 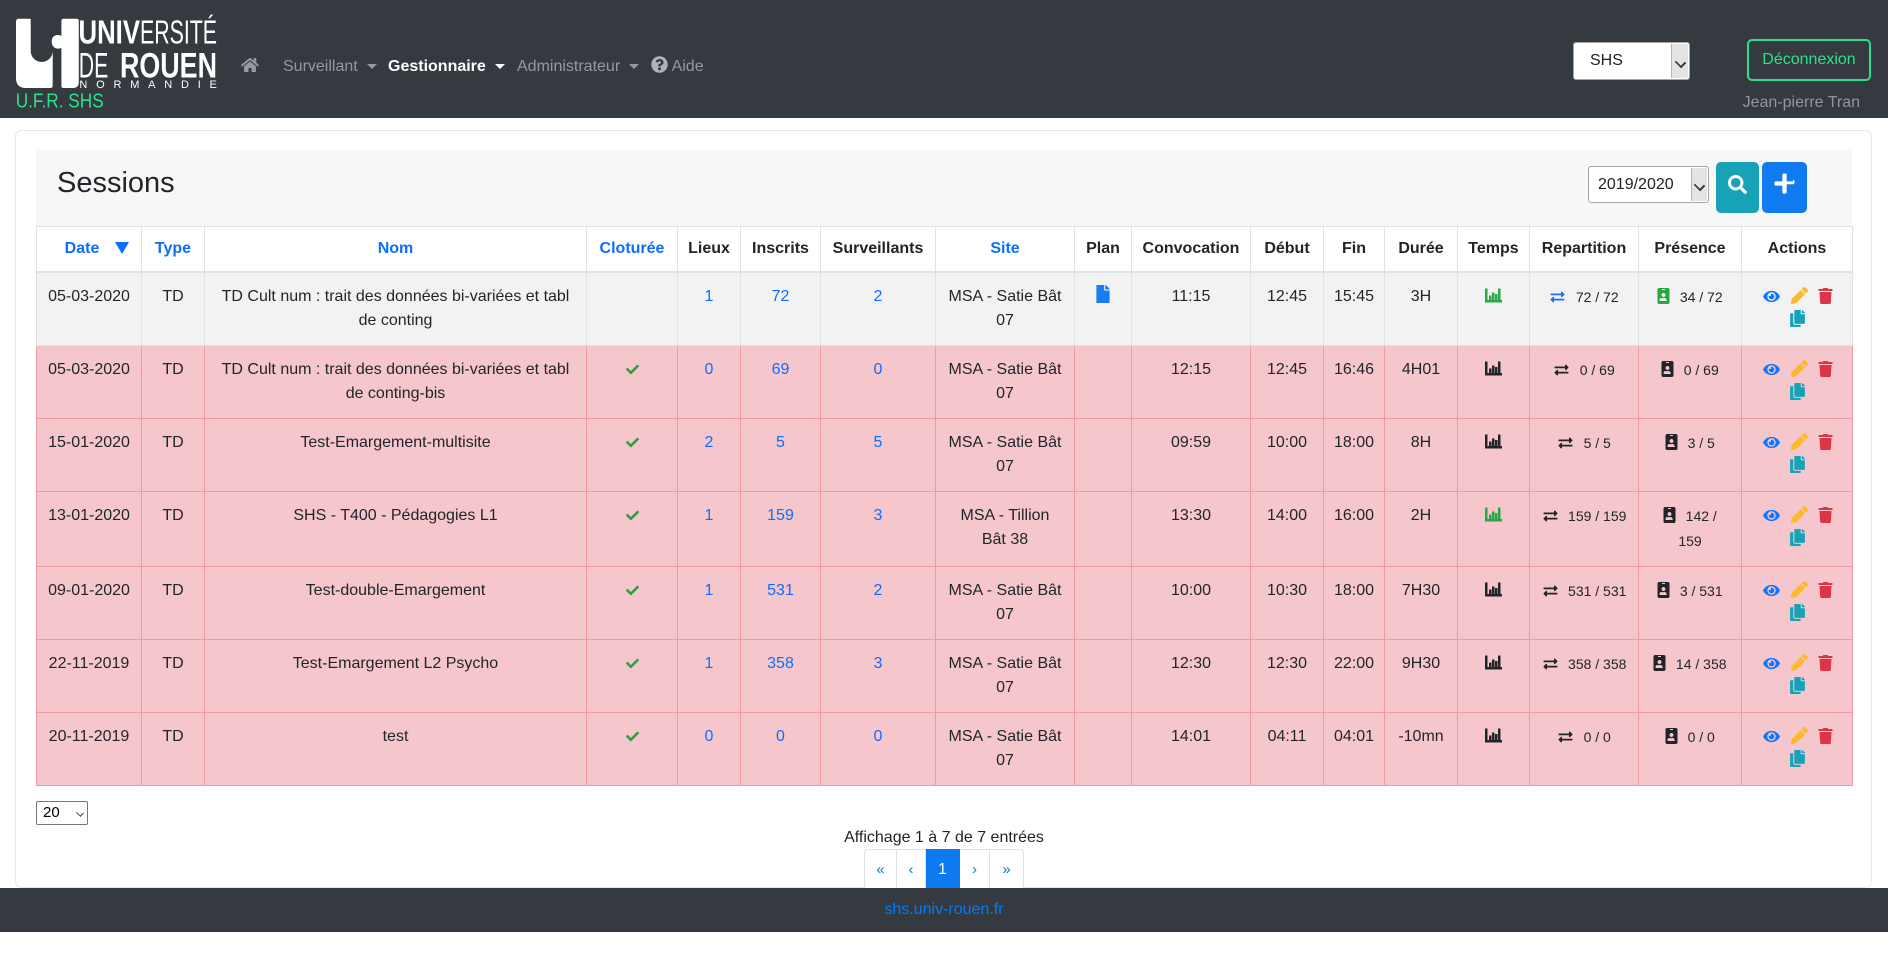 What do you see at coordinates (148, 85) in the screenshot?
I see `svg-text: NORMANDIE` at bounding box center [148, 85].